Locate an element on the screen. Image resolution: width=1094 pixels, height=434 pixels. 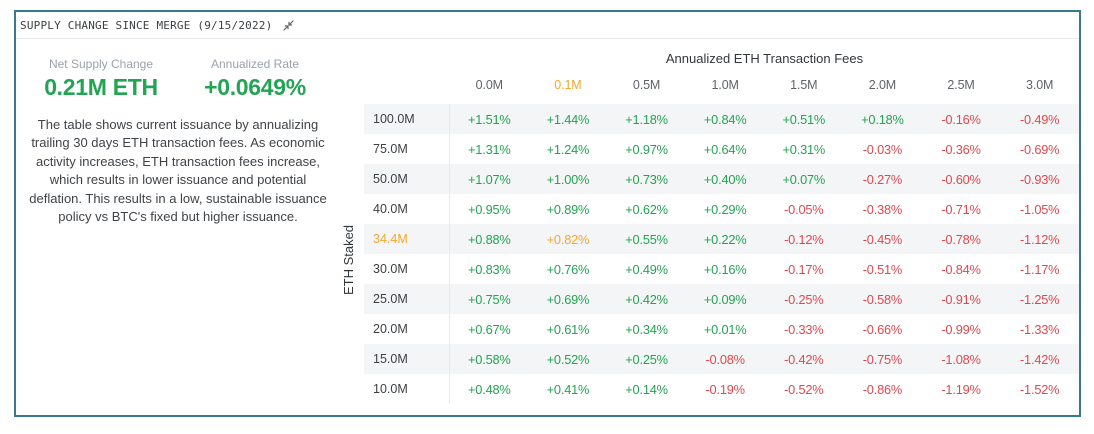
fee-impact-cell: +0.82% is located at coordinates (568, 239).